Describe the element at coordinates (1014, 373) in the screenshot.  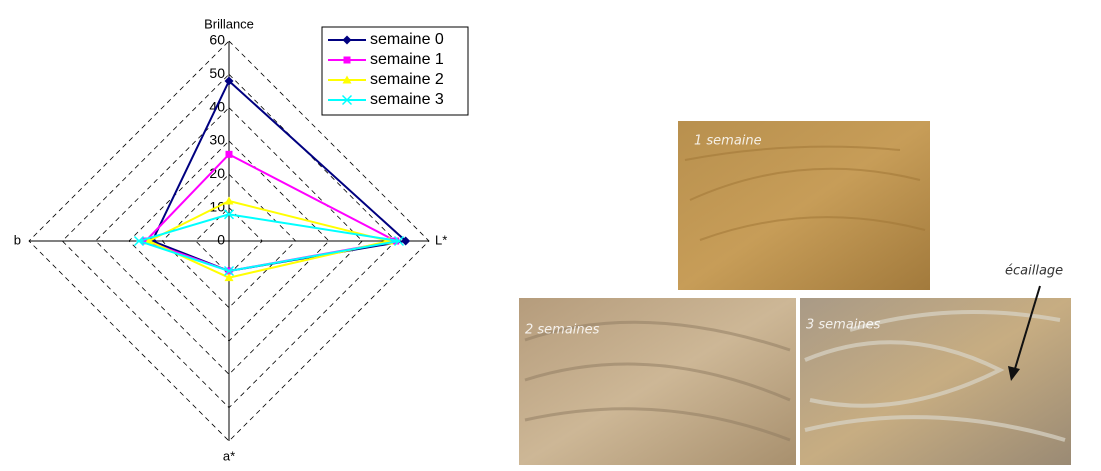
I see `arrow-head` at that location.